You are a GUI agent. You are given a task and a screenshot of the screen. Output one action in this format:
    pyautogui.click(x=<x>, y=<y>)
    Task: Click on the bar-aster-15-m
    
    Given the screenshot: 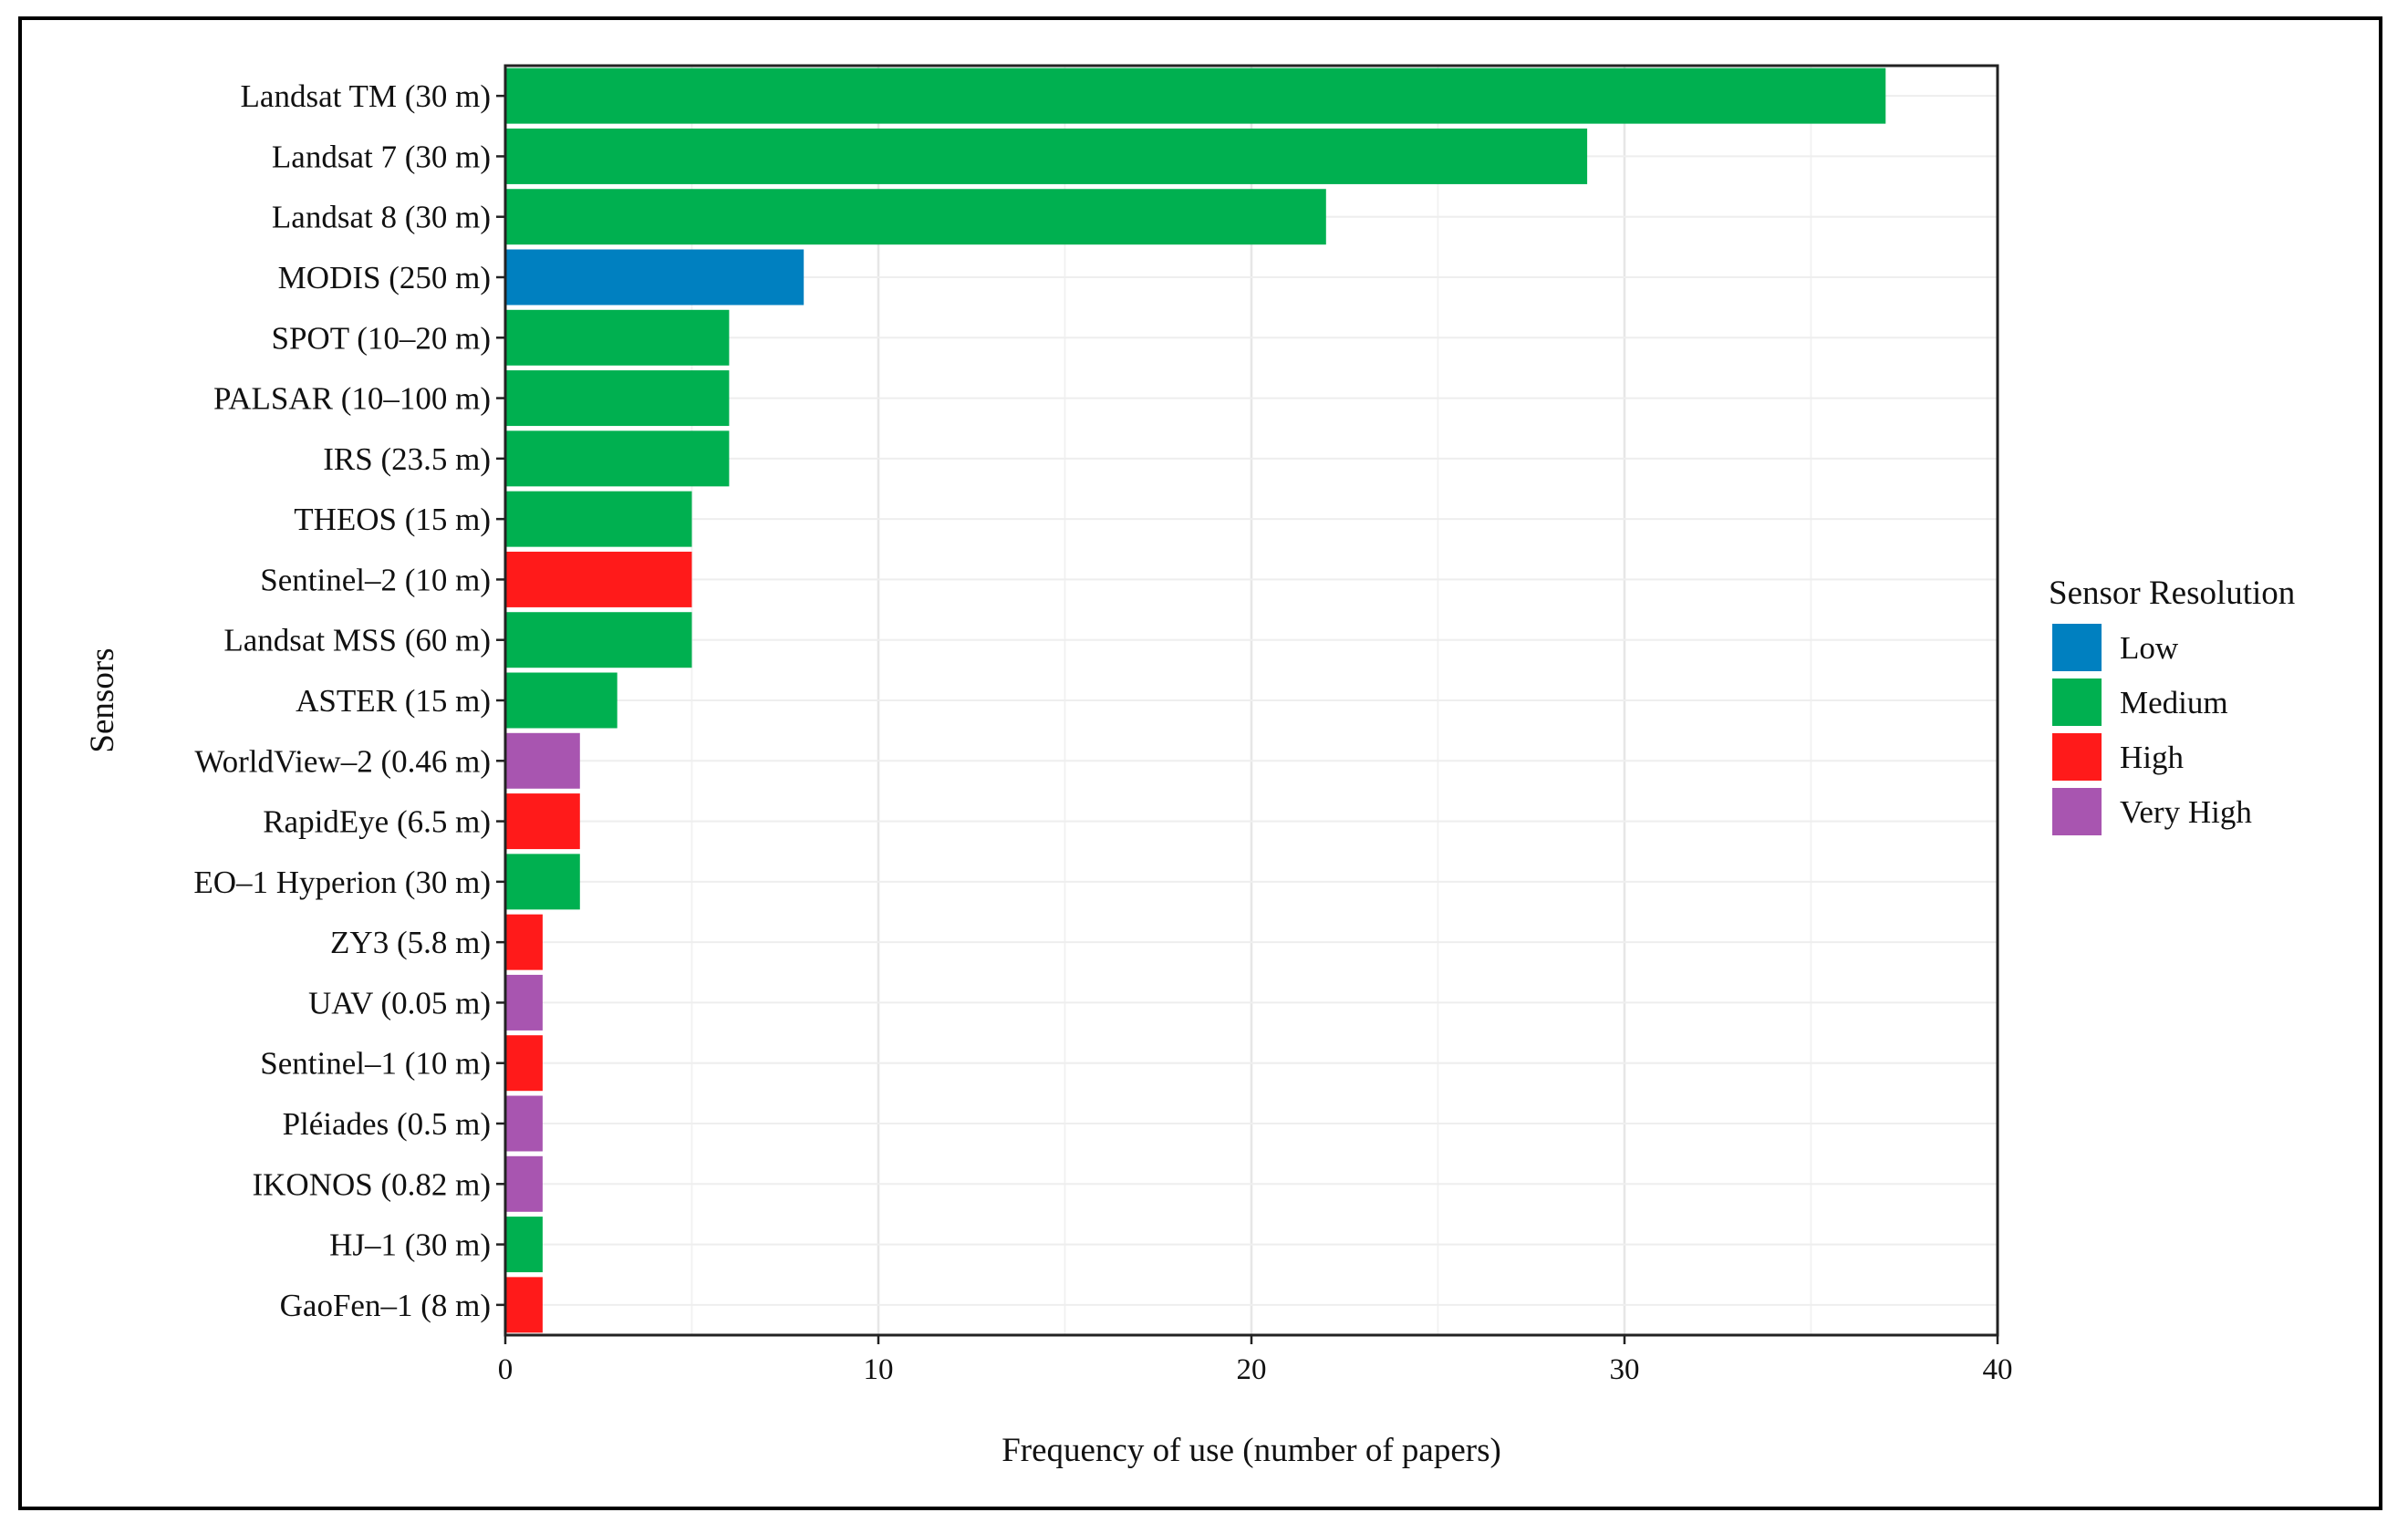 What is the action you would take?
    pyautogui.click(x=562, y=700)
    